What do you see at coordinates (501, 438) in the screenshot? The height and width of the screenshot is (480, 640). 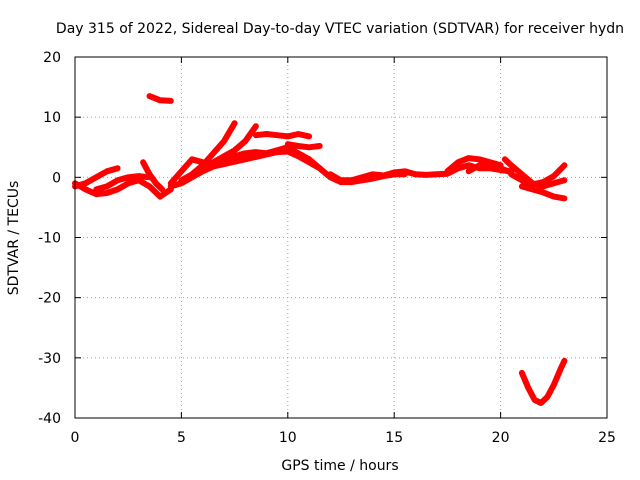 I see `x-tick-label: 20` at bounding box center [501, 438].